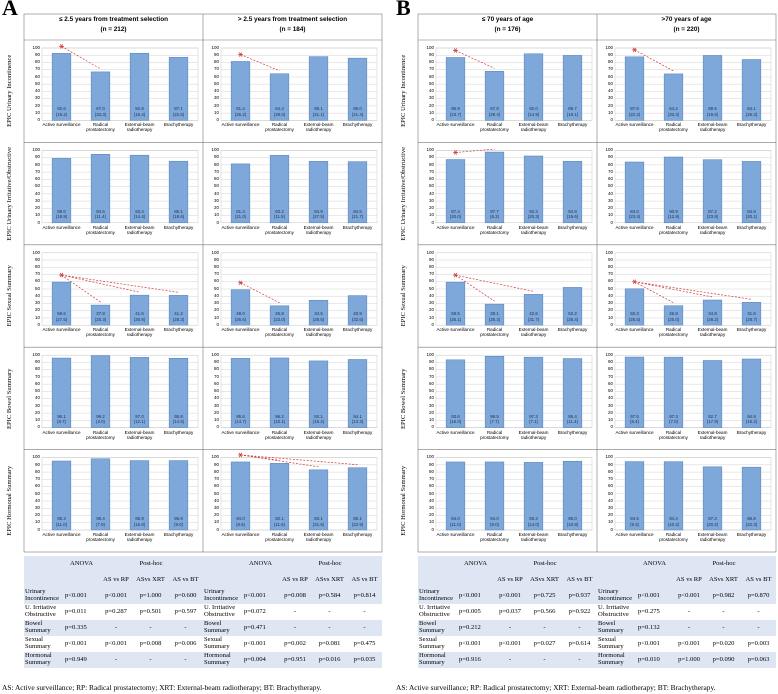  What do you see at coordinates (634, 114) in the screenshot?
I see `error-label: (22.2)` at bounding box center [634, 114].